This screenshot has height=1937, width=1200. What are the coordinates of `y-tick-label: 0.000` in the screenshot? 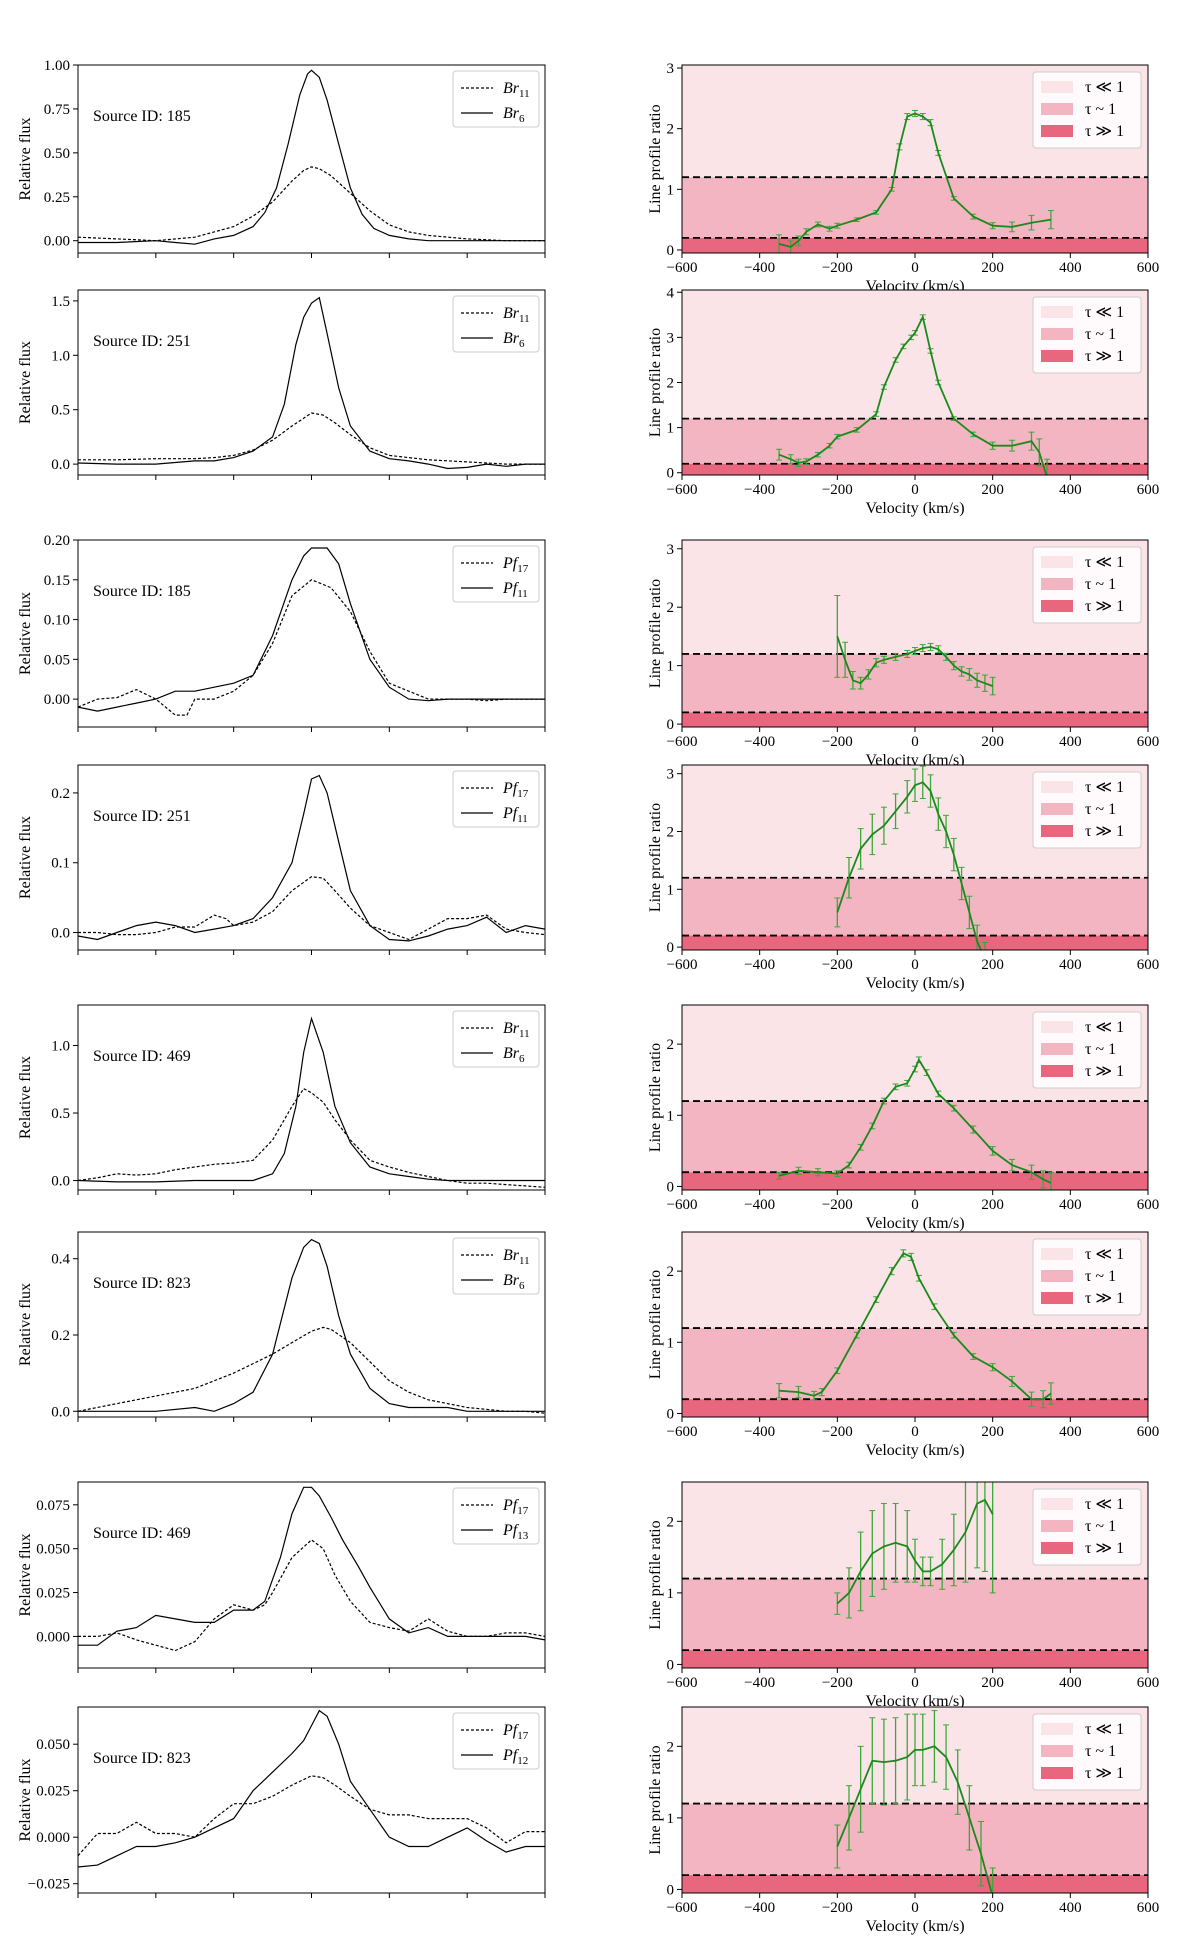 It's located at (53, 1838).